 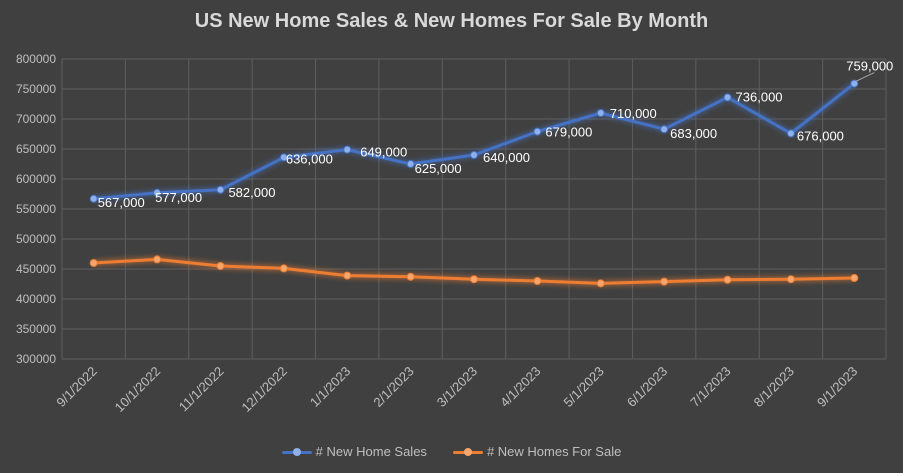 I want to click on data-label-sales: 640,000, so click(x=506, y=157).